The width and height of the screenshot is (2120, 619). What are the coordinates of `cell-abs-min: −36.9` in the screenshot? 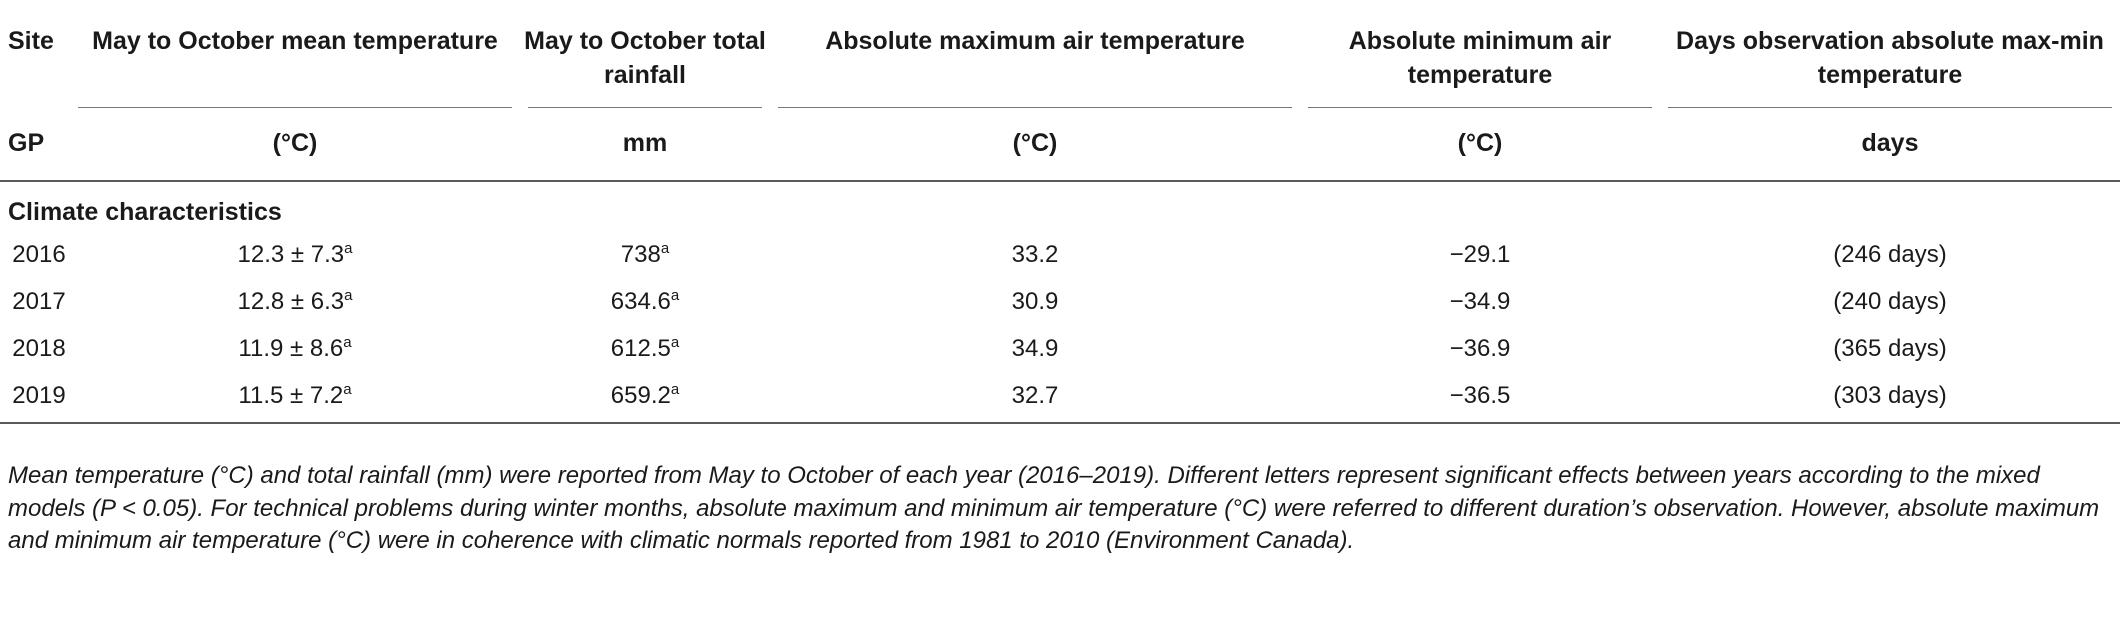 It's located at (1480, 348).